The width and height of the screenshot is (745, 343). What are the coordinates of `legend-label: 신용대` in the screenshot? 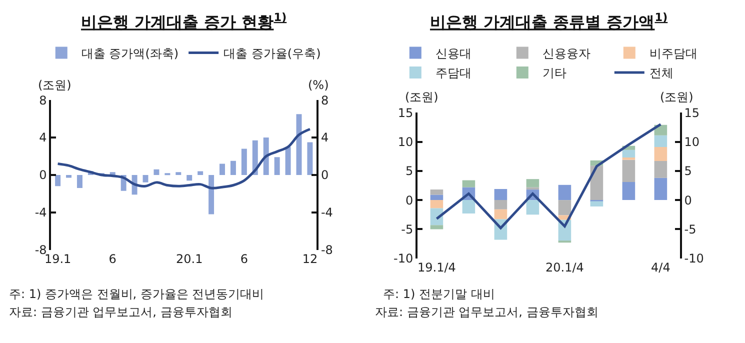 It's located at (453, 53).